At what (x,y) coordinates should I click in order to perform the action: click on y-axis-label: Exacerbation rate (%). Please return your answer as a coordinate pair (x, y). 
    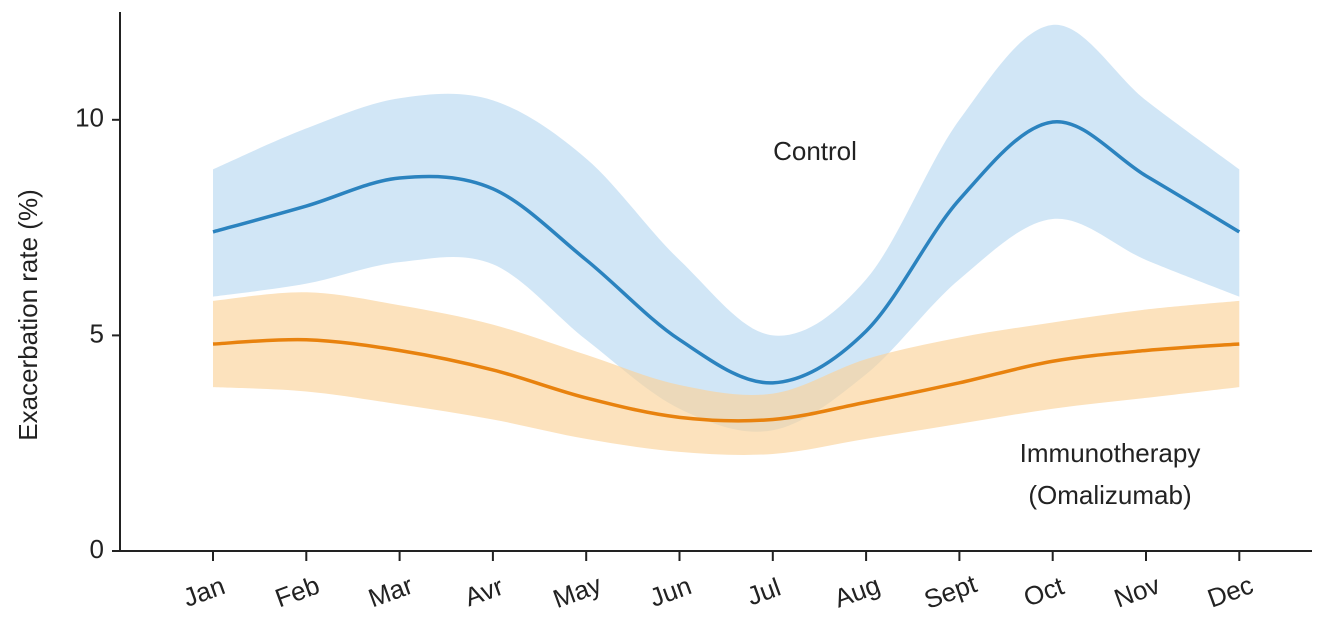
    Looking at the image, I should click on (28, 314).